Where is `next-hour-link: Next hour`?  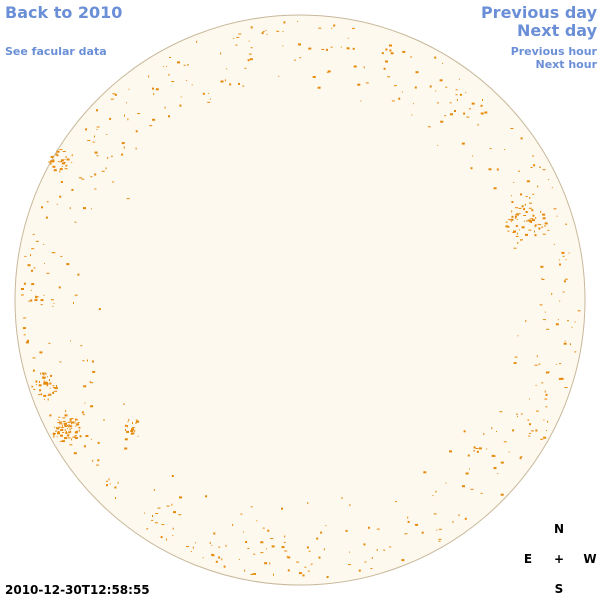
next-hour-link: Next hour is located at coordinates (566, 64).